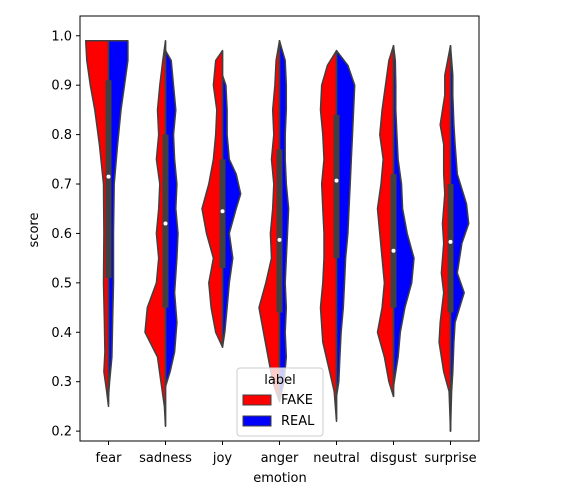 The image size is (585, 504). Describe the element at coordinates (345, 223) in the screenshot. I see `violin-real-neutral` at that location.